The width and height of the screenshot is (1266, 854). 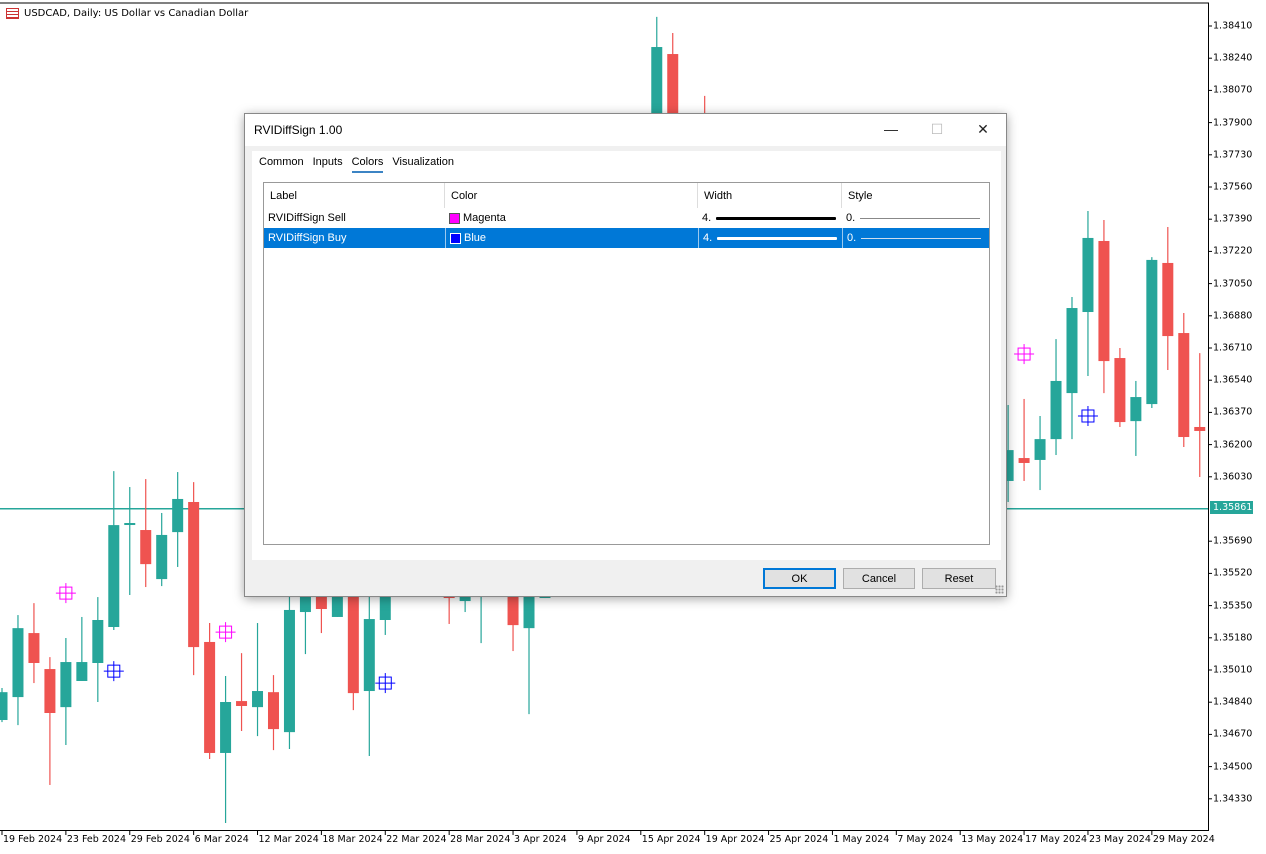 What do you see at coordinates (891, 129) in the screenshot?
I see `minimize-button: —` at bounding box center [891, 129].